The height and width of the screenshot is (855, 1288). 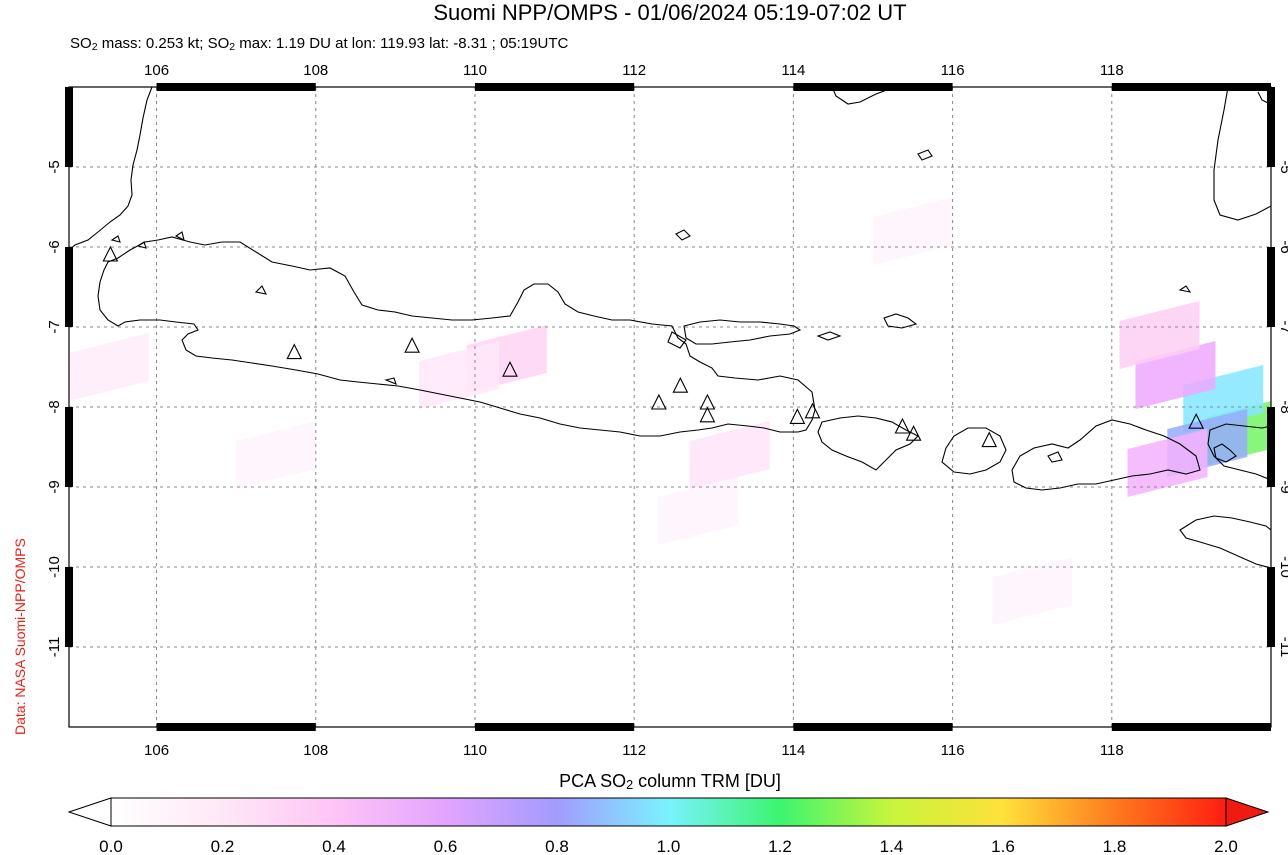 What do you see at coordinates (1239, 452) in the screenshot?
I see `coastline-flores` at bounding box center [1239, 452].